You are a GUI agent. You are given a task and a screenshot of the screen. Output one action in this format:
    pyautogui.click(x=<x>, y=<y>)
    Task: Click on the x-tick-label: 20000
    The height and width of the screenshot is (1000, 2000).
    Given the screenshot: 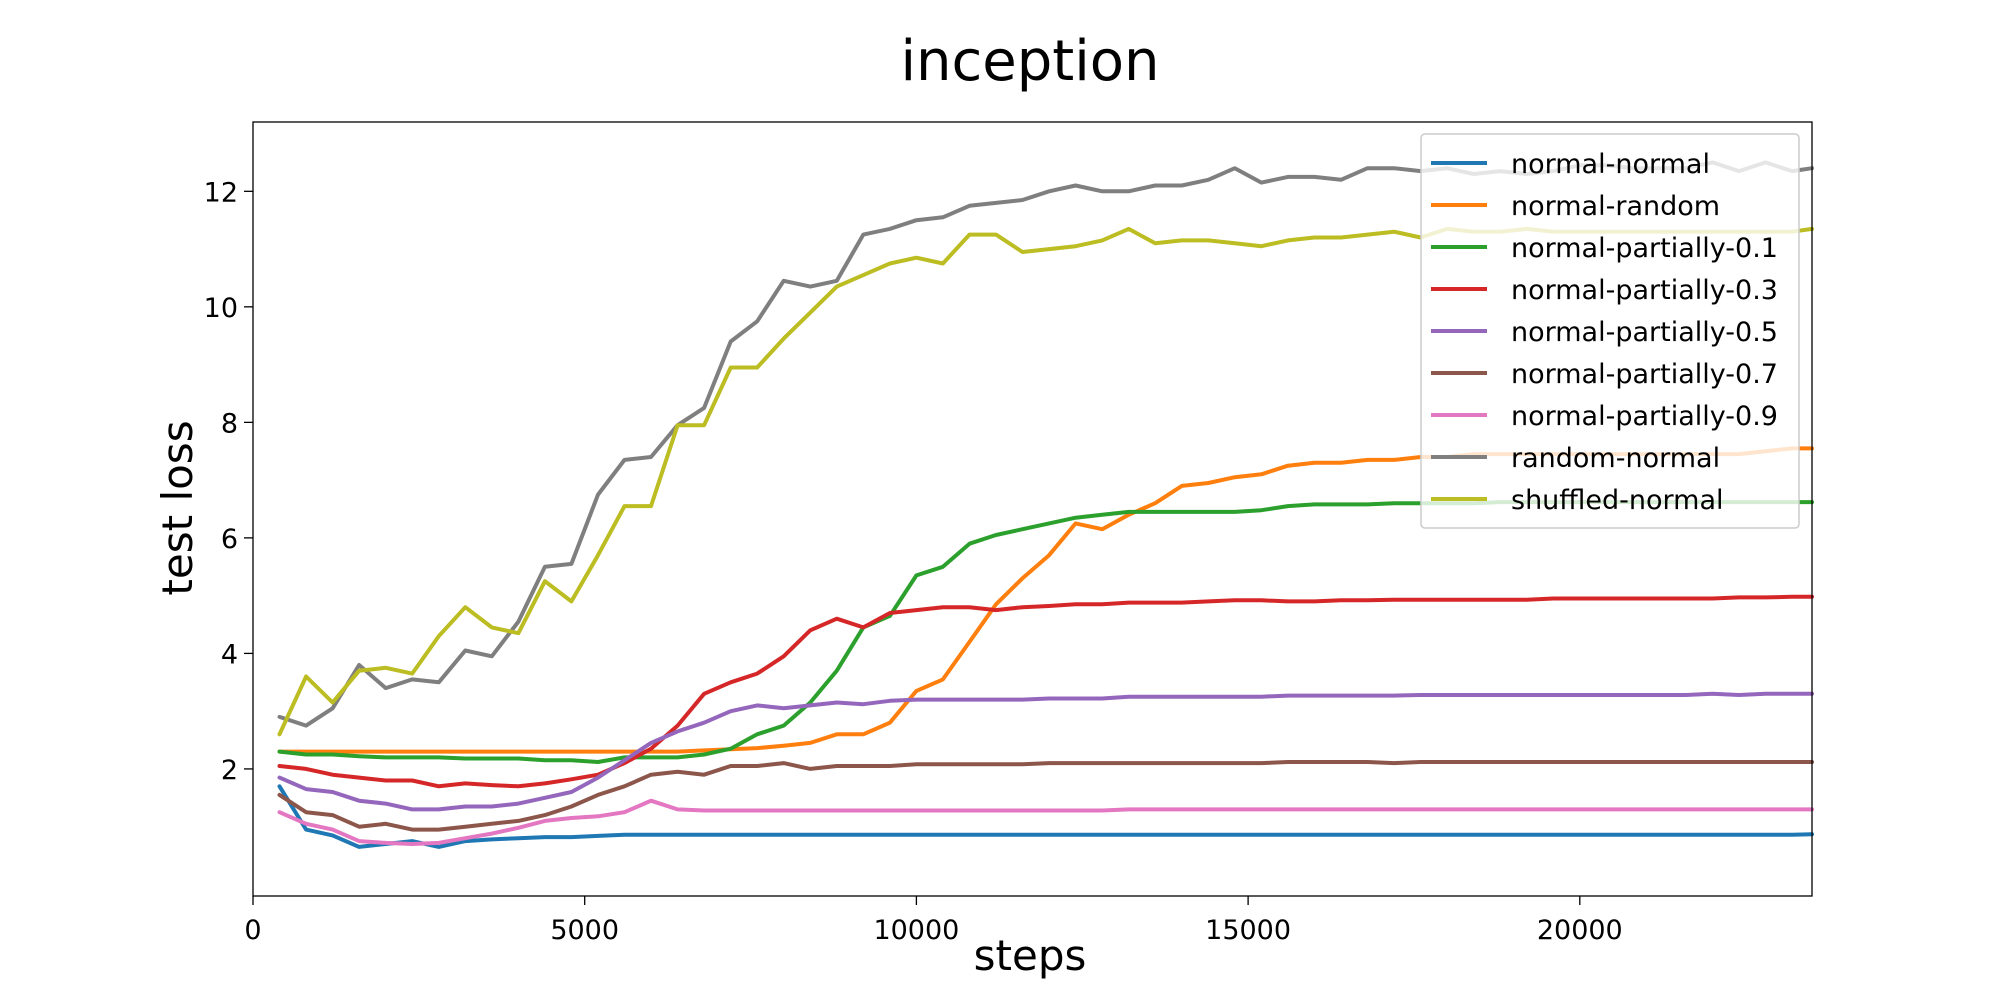 What is the action you would take?
    pyautogui.click(x=1580, y=930)
    